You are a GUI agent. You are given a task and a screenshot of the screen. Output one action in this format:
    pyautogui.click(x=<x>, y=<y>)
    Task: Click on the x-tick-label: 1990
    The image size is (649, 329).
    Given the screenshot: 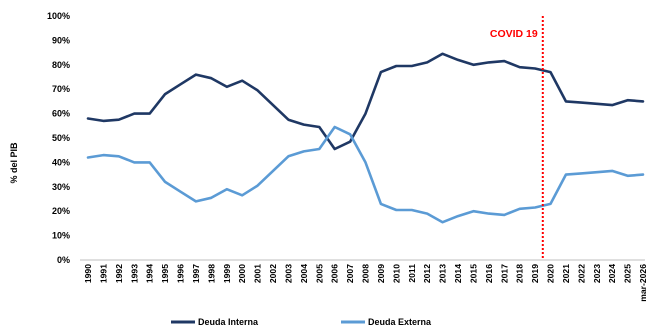 What is the action you would take?
    pyautogui.click(x=88, y=273)
    